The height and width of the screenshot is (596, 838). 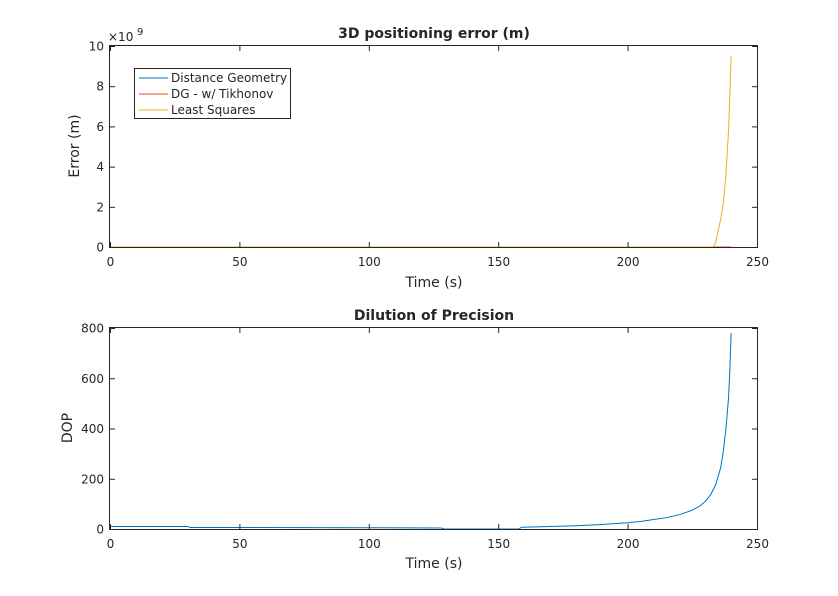 I want to click on error-y-tick-label: 8, so click(x=100, y=87).